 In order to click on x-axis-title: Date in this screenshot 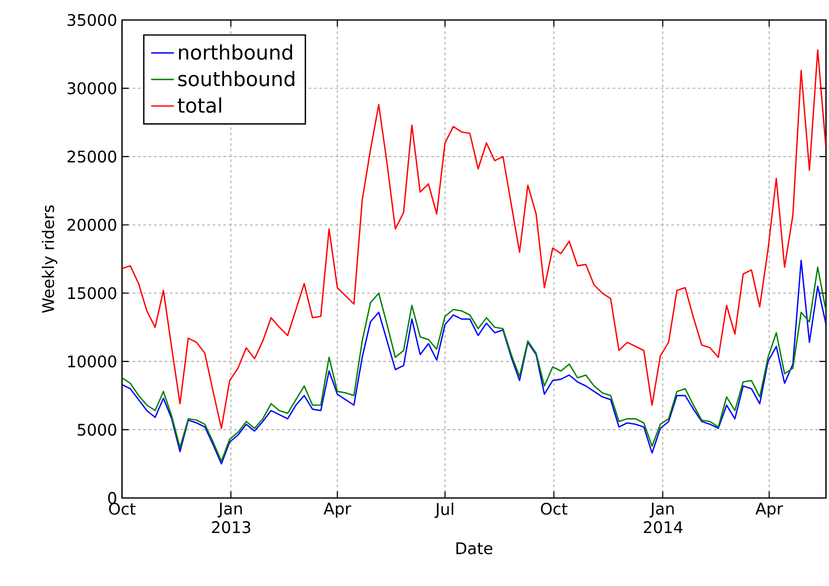, I will do `click(474, 548)`.